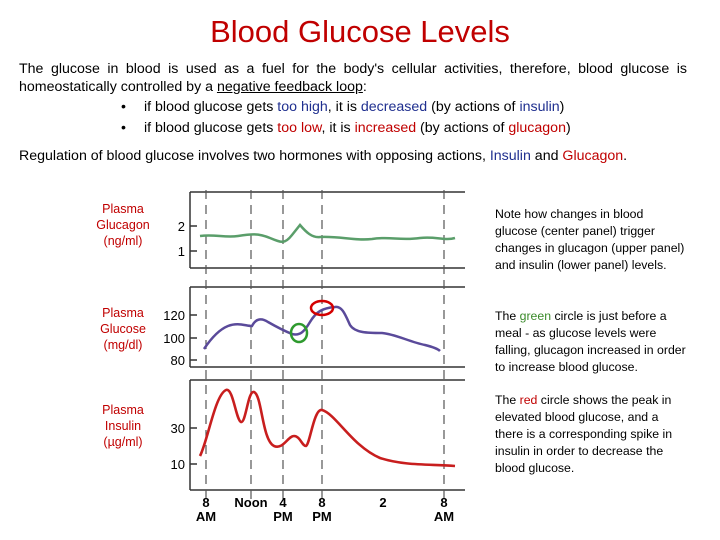 The width and height of the screenshot is (720, 540). What do you see at coordinates (299, 333) in the screenshot?
I see `green-circle-marker` at bounding box center [299, 333].